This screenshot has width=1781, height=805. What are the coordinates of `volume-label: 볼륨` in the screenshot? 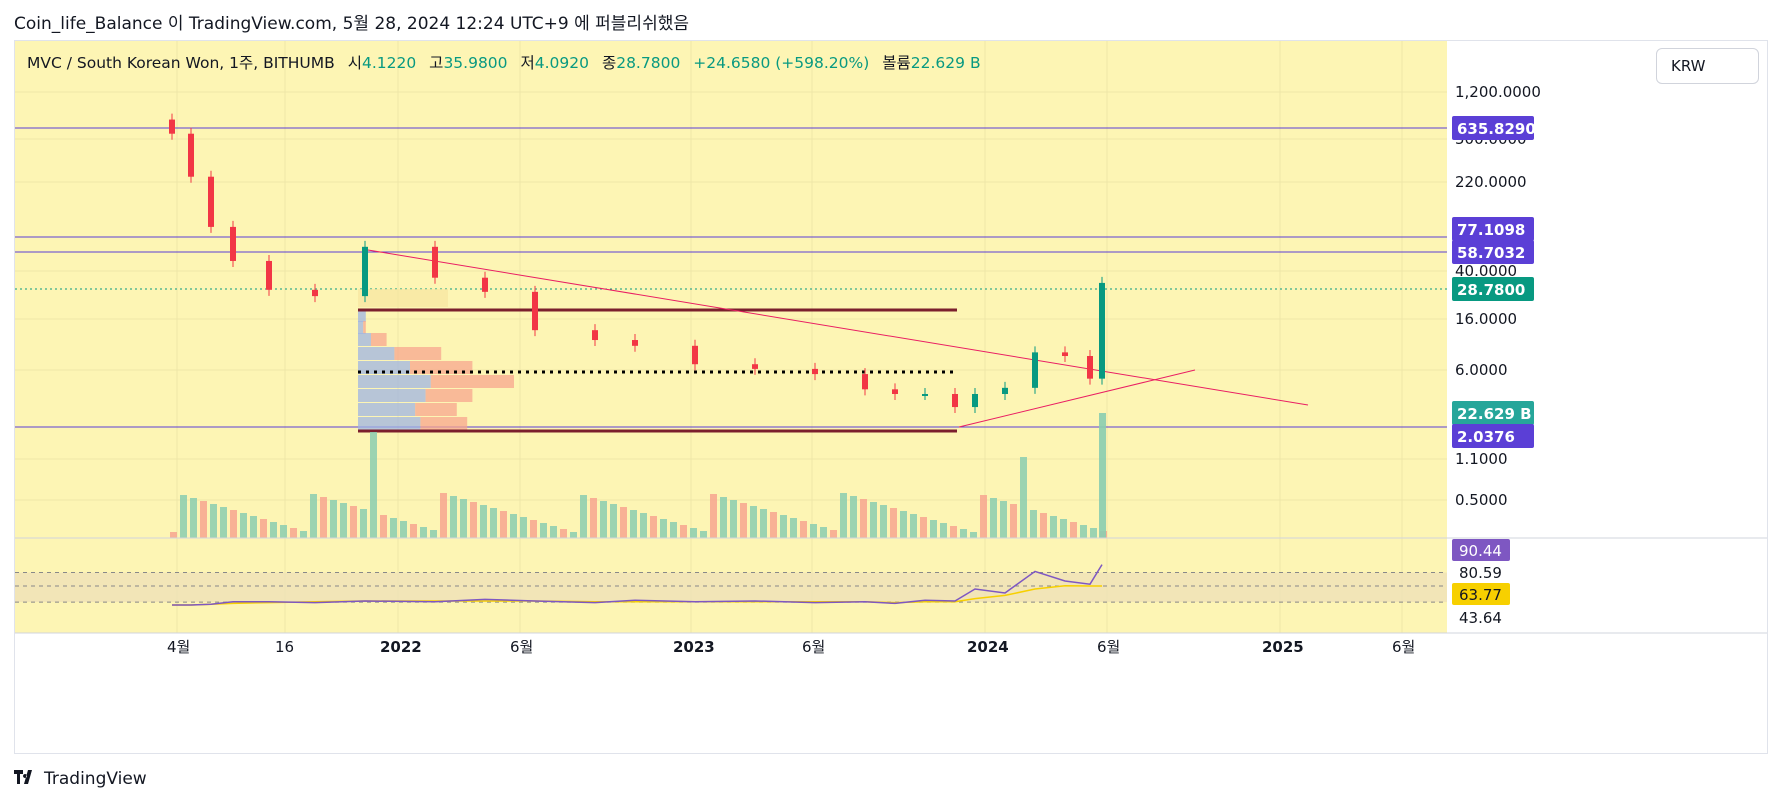 It's located at (896, 63).